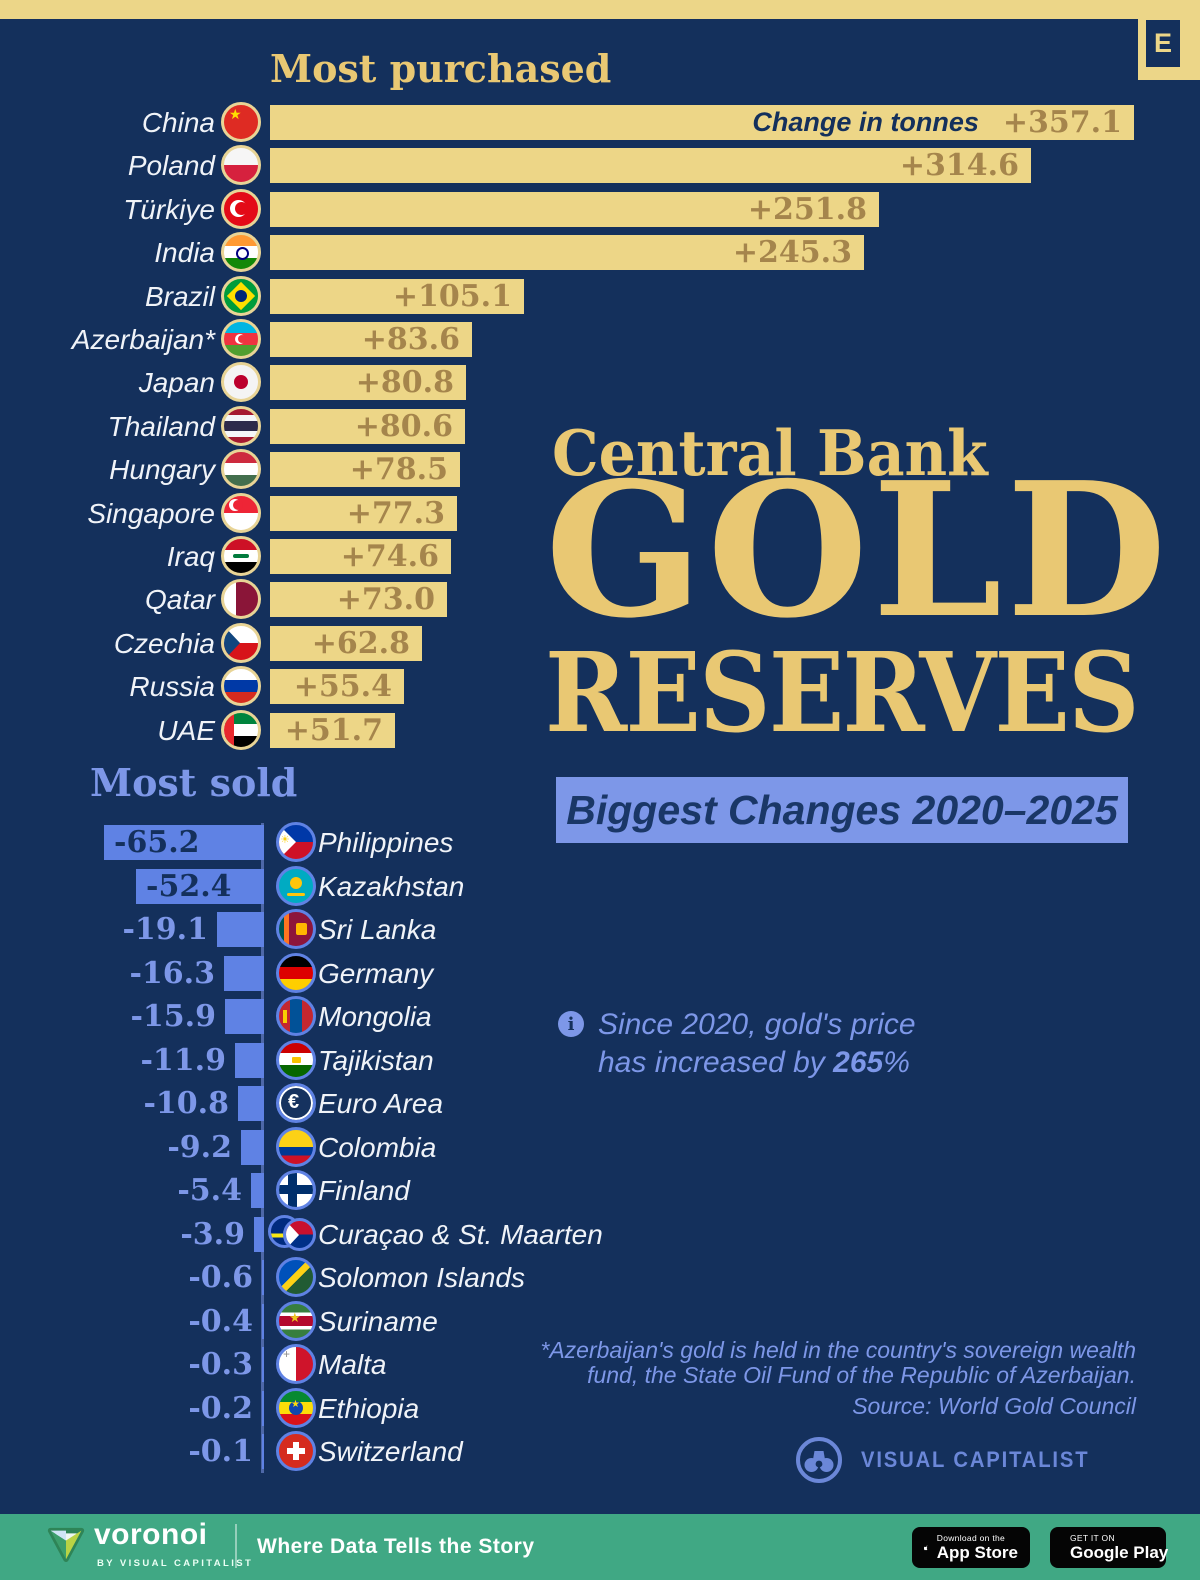 The height and width of the screenshot is (1580, 1200). What do you see at coordinates (460, 1234) in the screenshot?
I see `country-label: Curaçao & St. Maarten` at bounding box center [460, 1234].